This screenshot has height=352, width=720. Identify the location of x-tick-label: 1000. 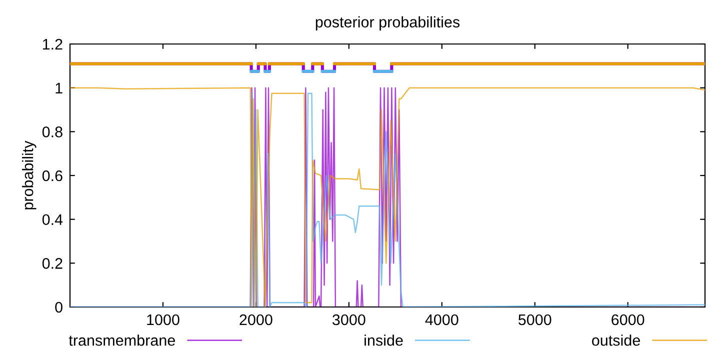
(163, 320).